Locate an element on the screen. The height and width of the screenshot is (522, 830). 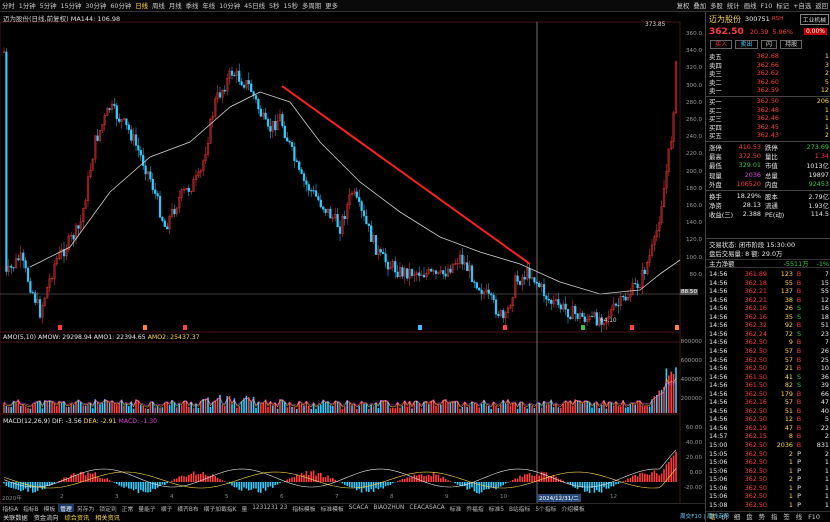
bid-row: 买四 362.45 1 is located at coordinates (768, 127).